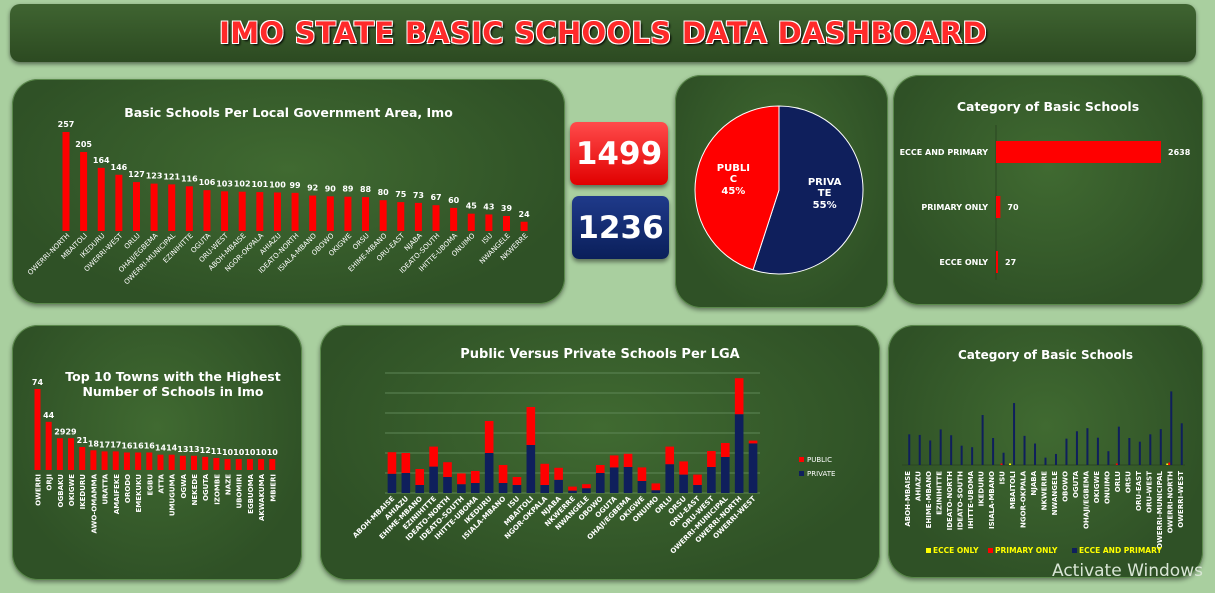 The height and width of the screenshot is (593, 1215). I want to click on lga-bar-value: 121, so click(171, 176).